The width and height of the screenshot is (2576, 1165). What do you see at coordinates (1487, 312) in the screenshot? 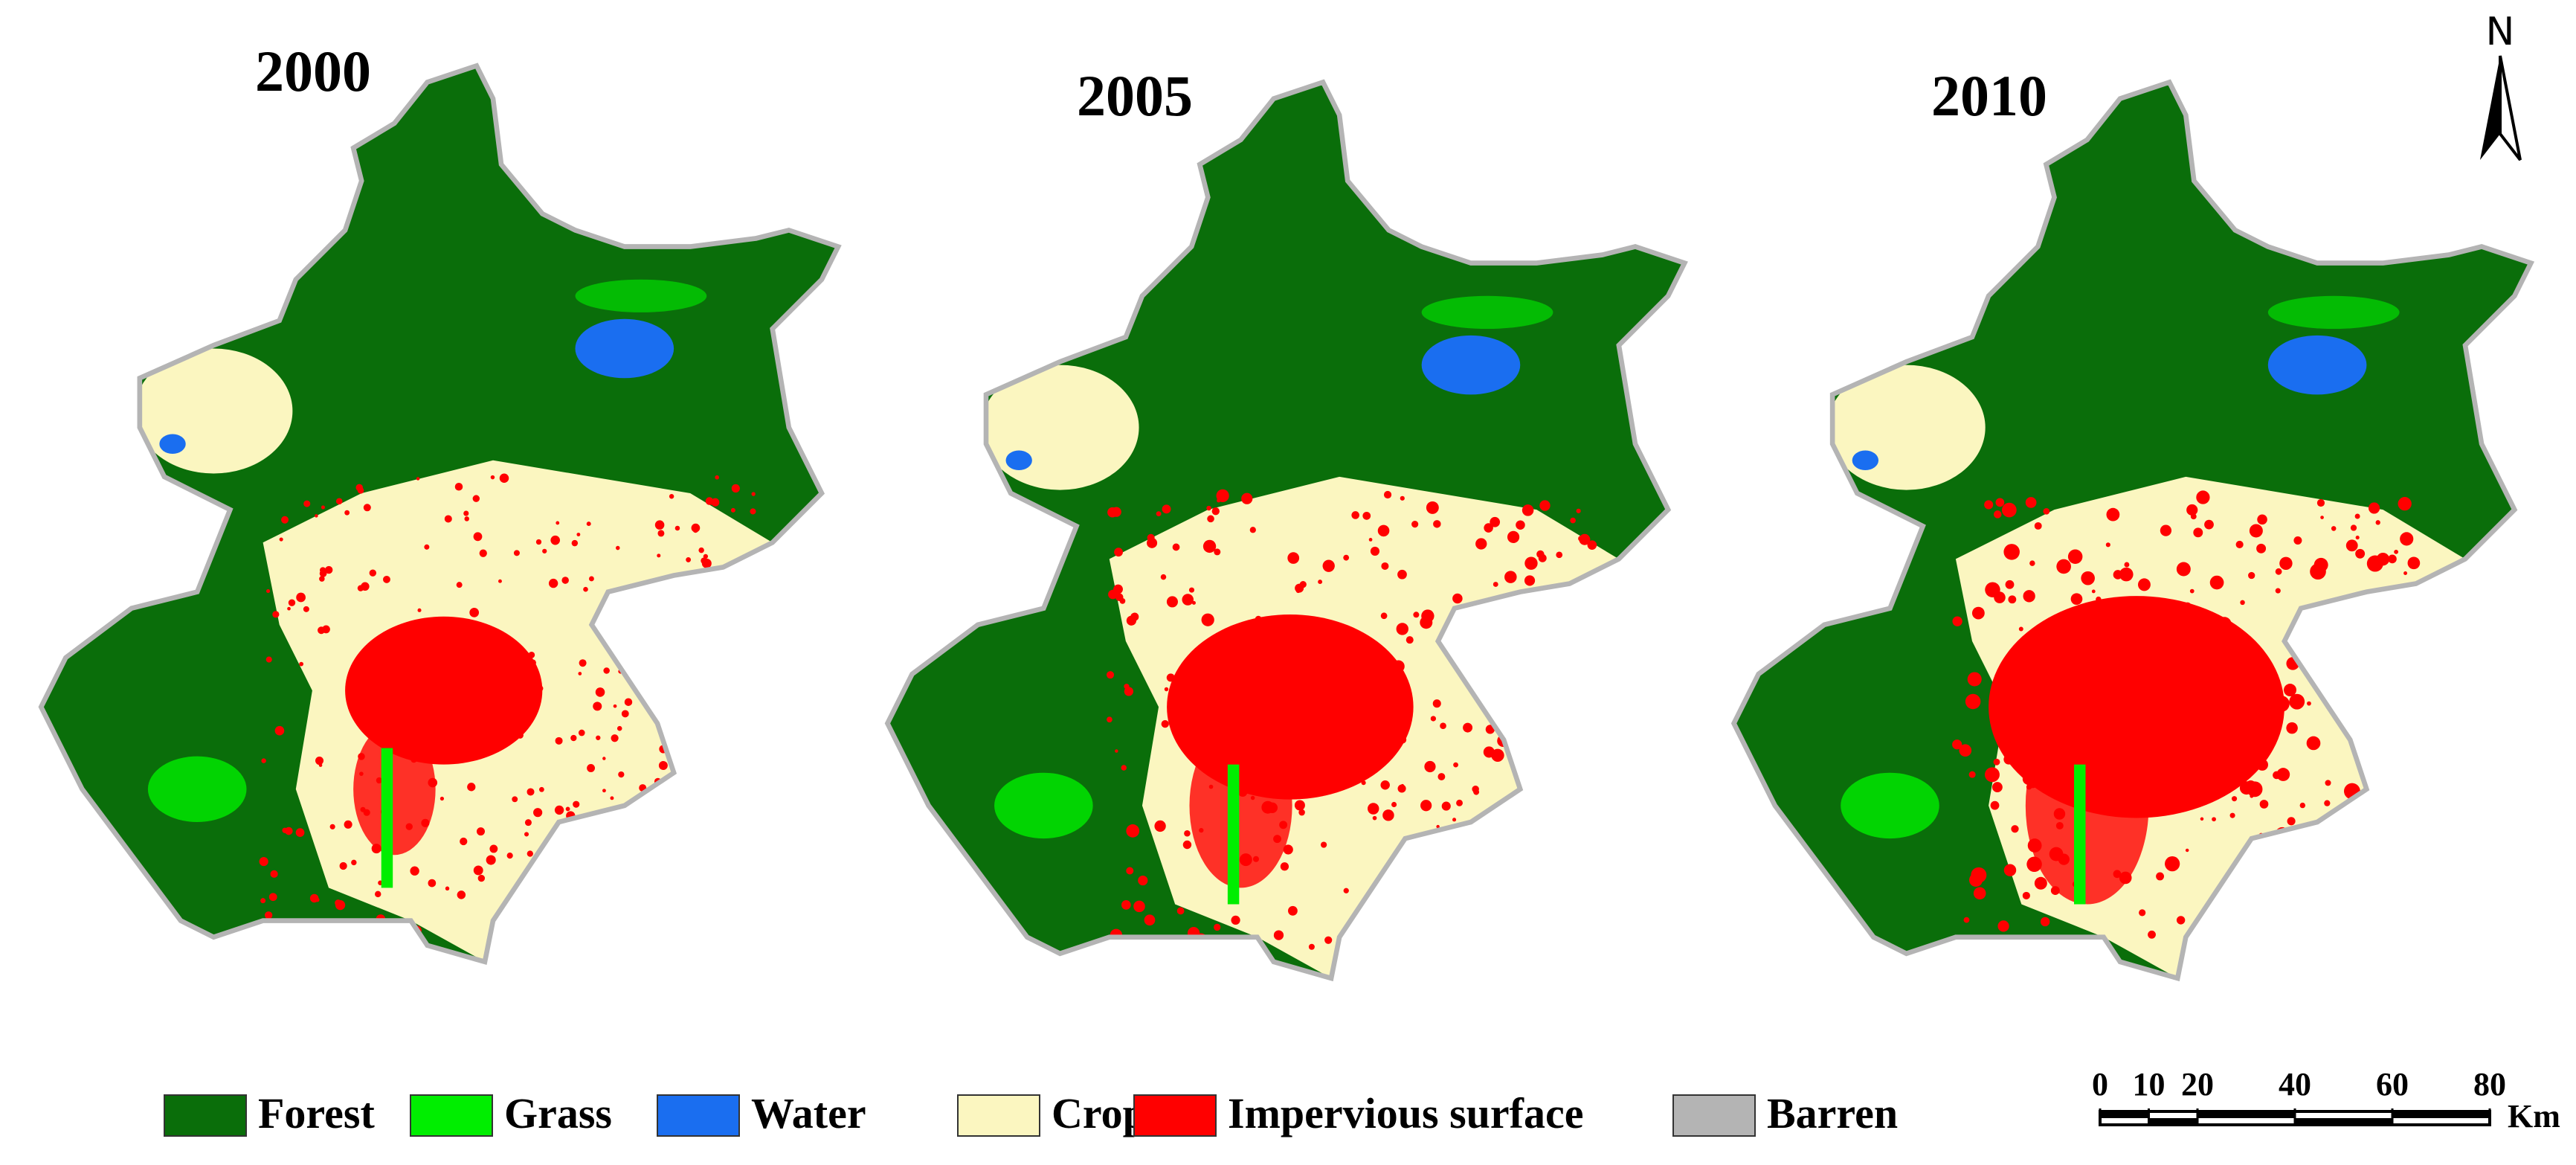
I see `grass-area` at bounding box center [1487, 312].